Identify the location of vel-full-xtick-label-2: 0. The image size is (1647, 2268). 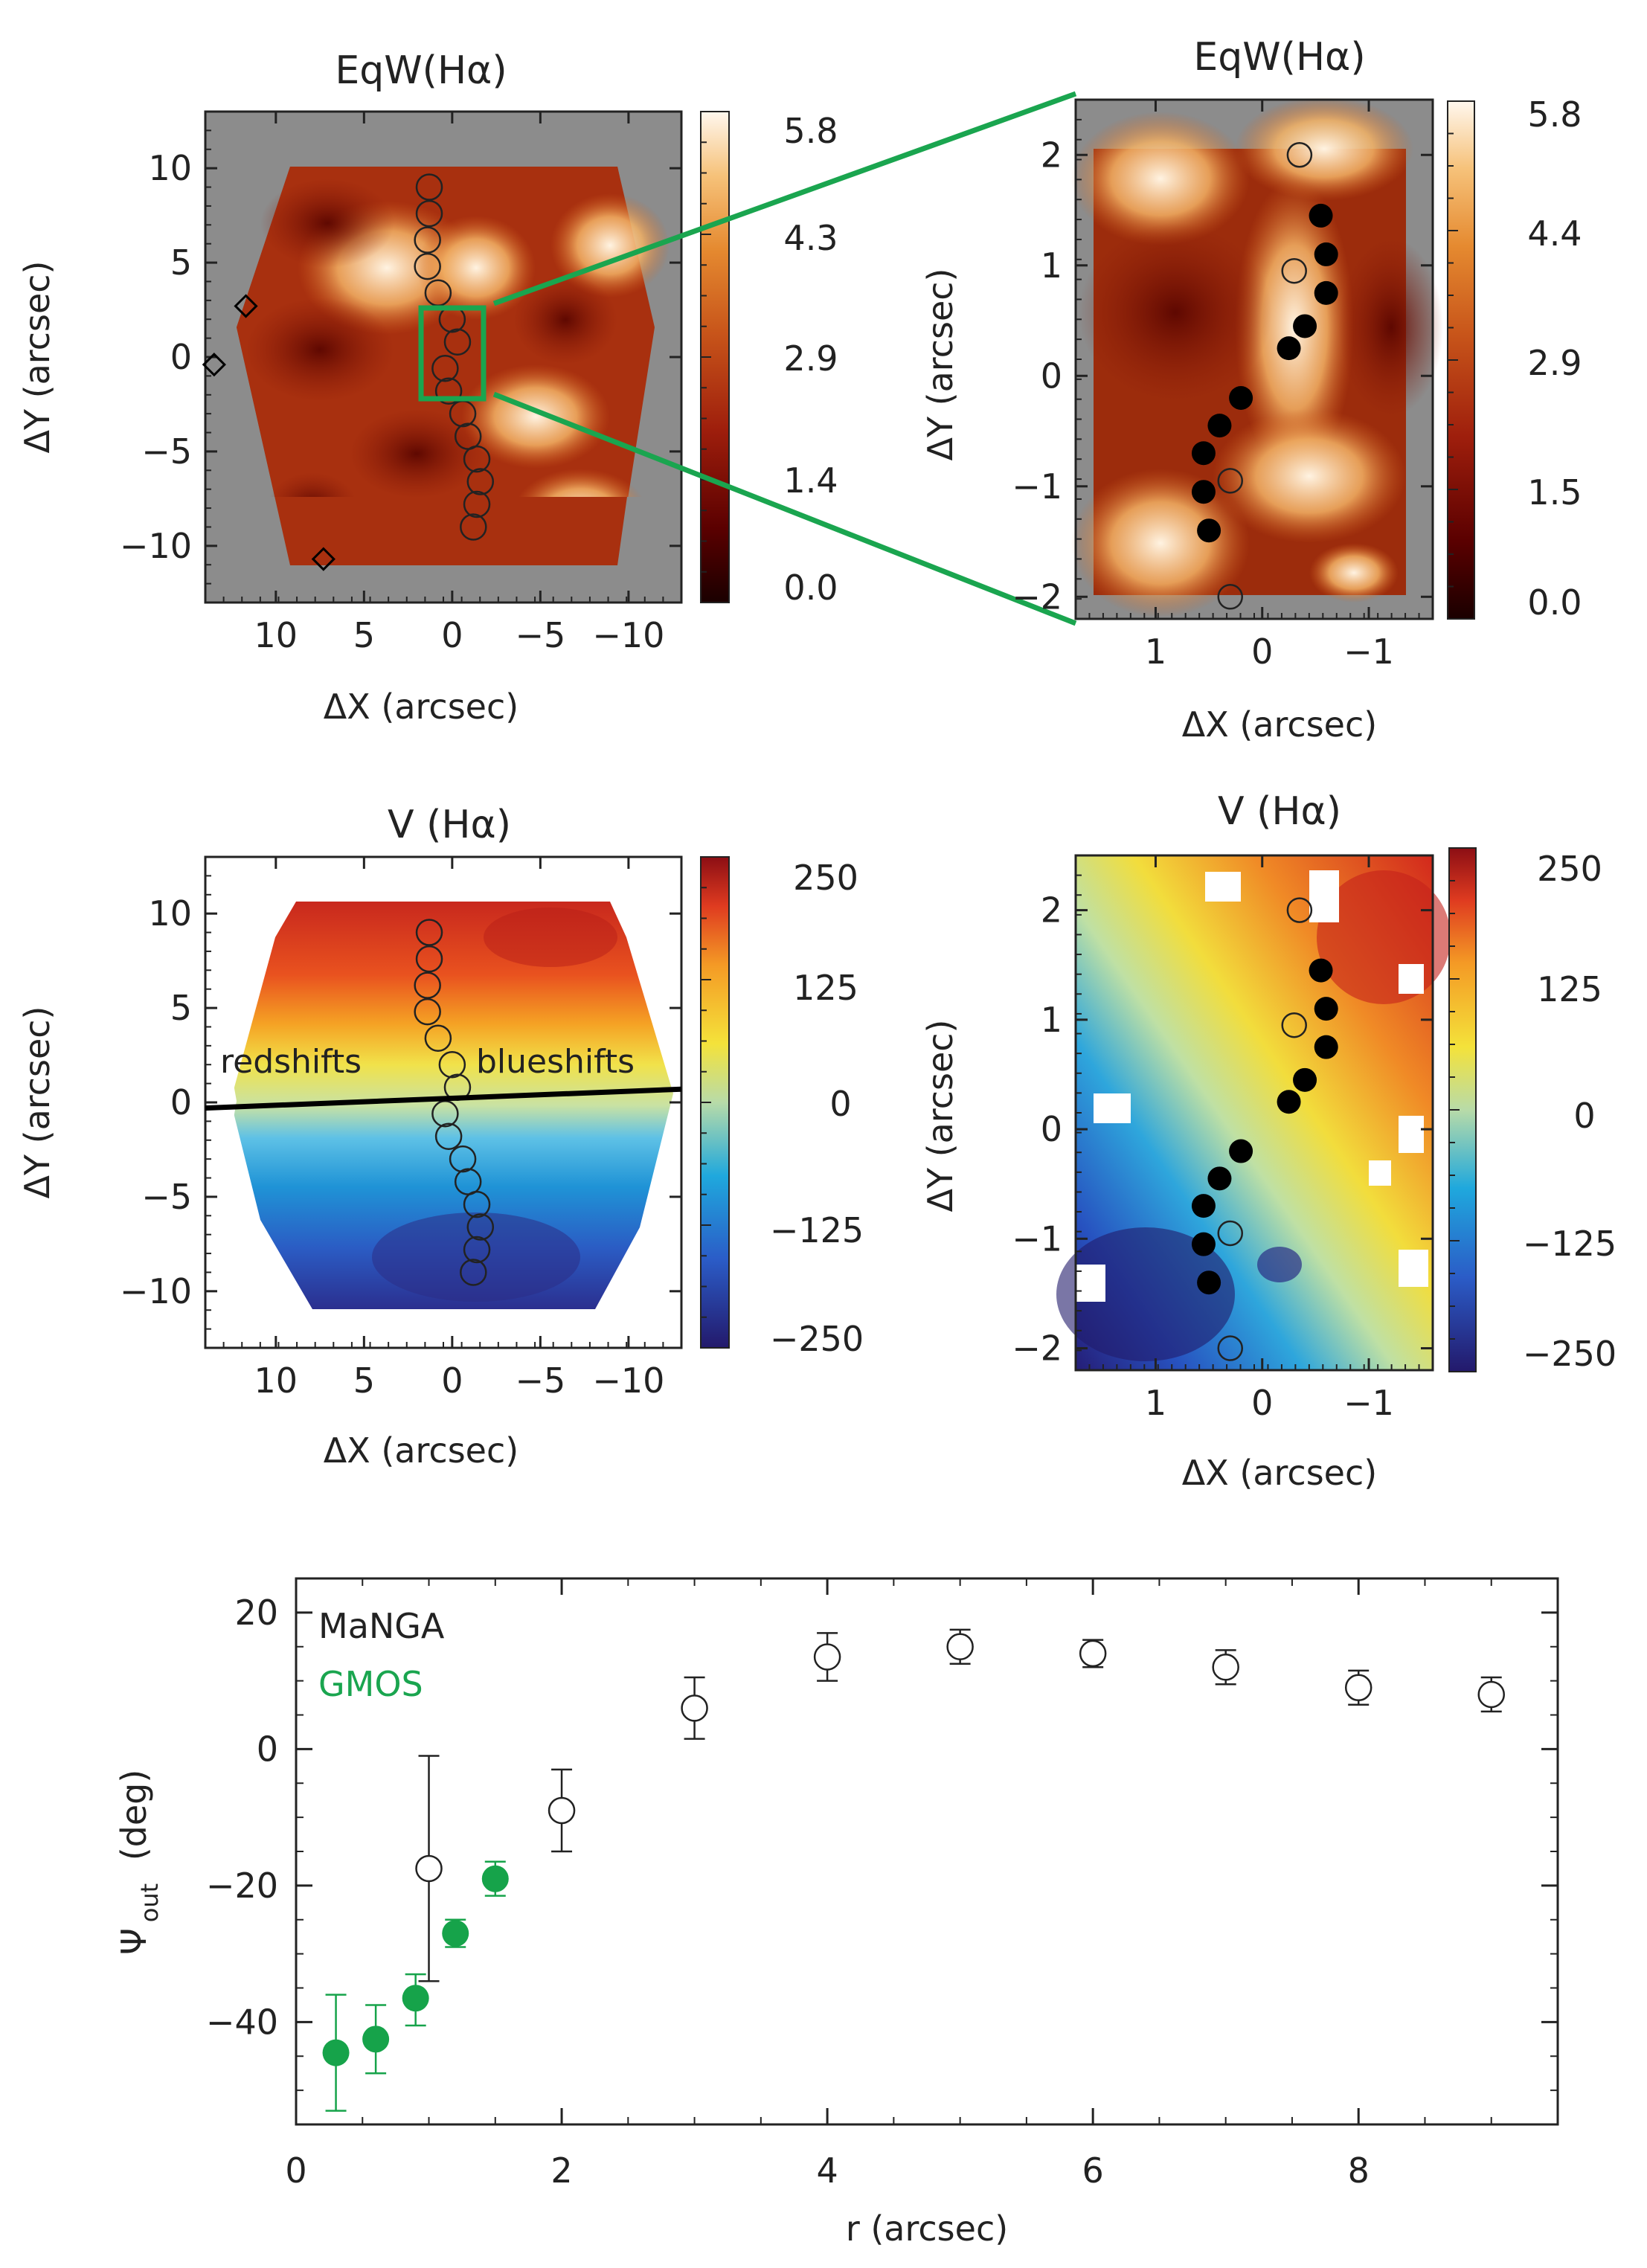
(452, 1381).